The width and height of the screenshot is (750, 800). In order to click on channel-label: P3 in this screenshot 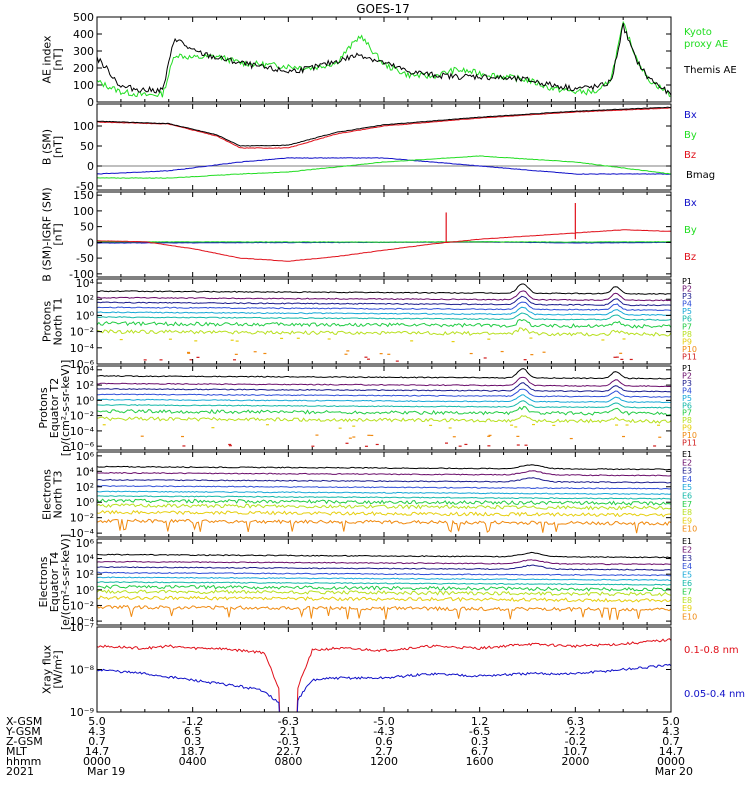, I will do `click(687, 296)`.